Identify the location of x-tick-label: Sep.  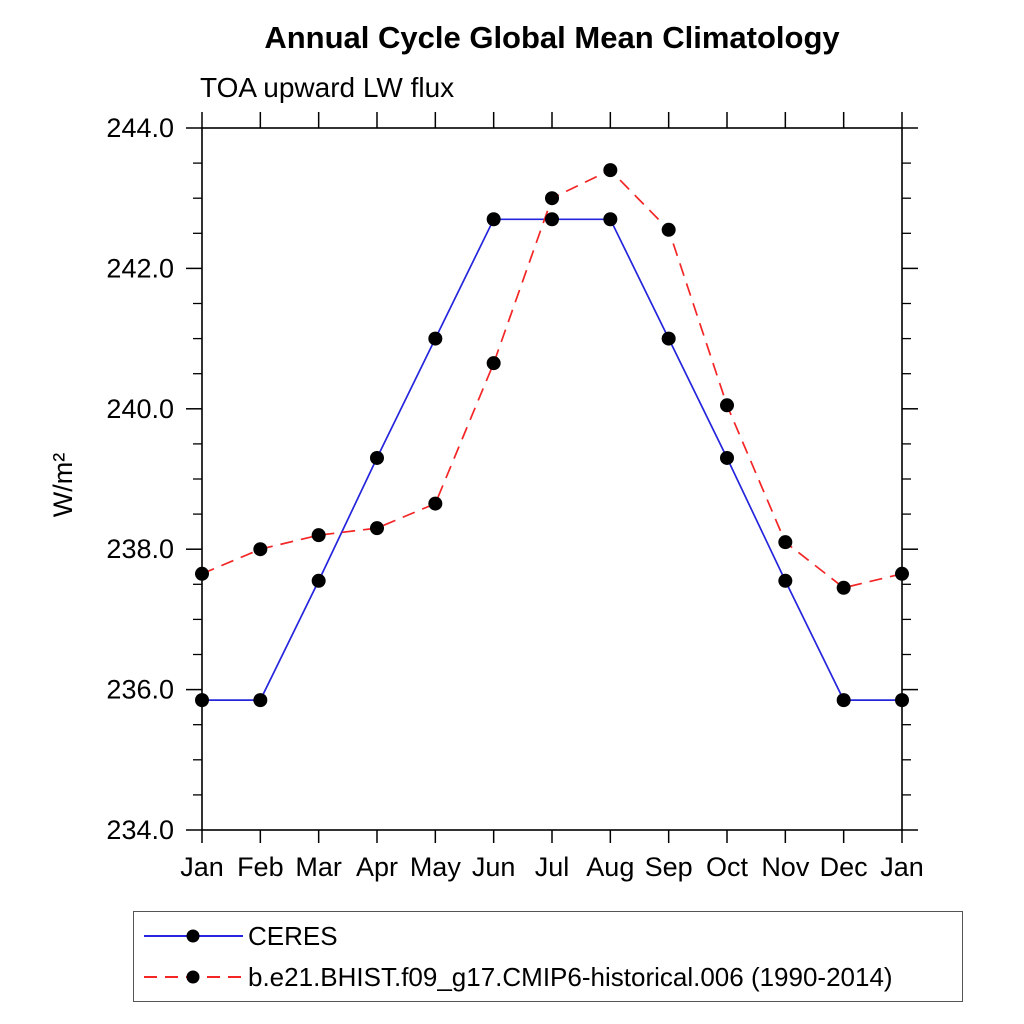
(669, 867).